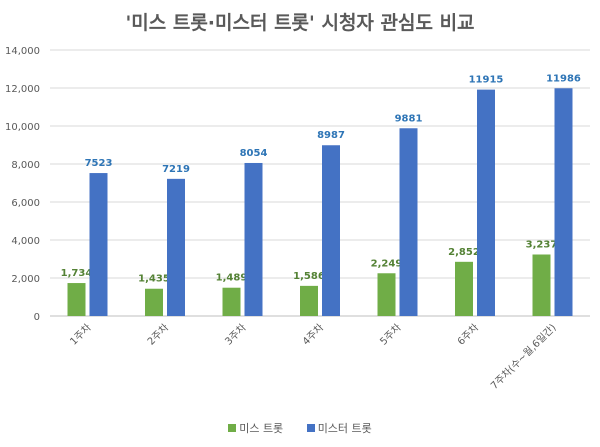 Image resolution: width=600 pixels, height=447 pixels. I want to click on y-tick-label: 0, so click(37, 317).